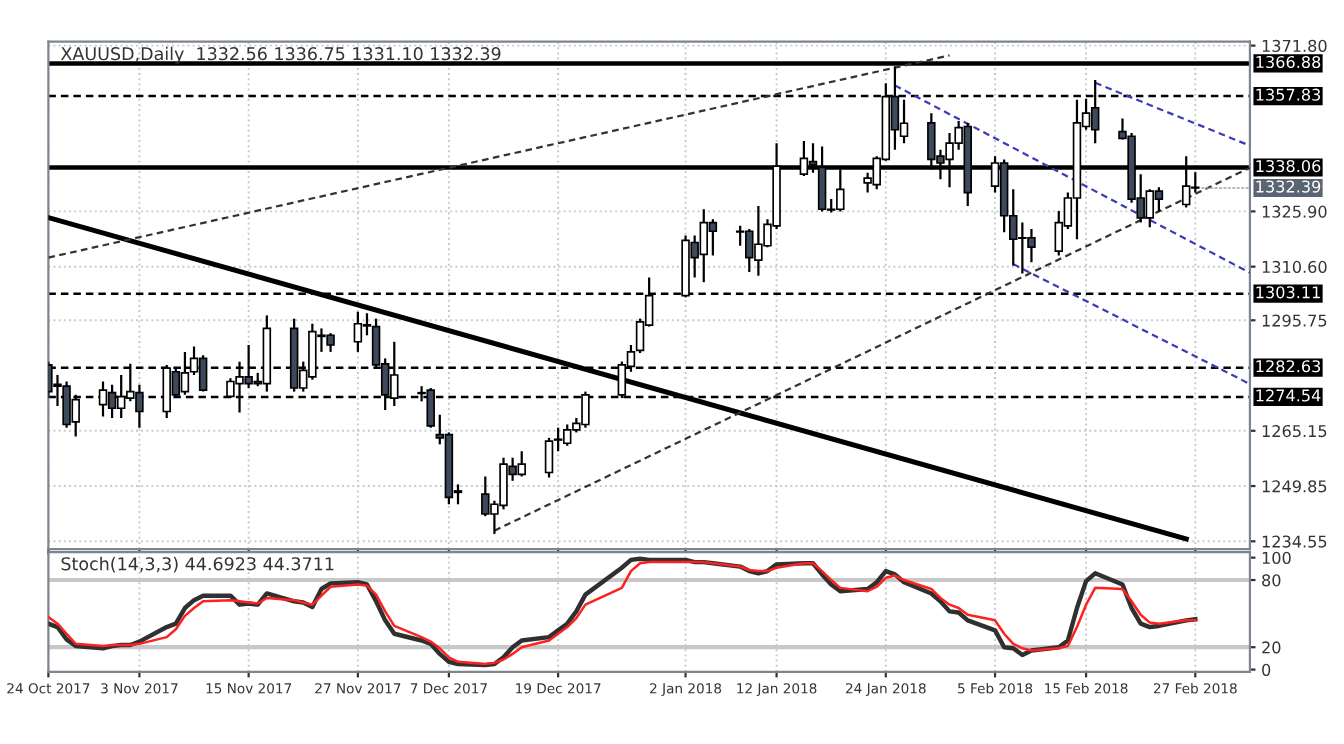  What do you see at coordinates (1294, 320) in the screenshot?
I see `y-tick-label: 1295.75` at bounding box center [1294, 320].